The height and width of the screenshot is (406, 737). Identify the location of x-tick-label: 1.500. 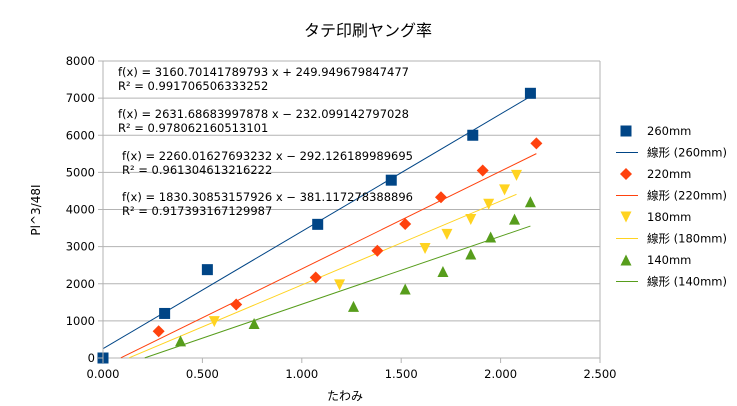
(401, 374).